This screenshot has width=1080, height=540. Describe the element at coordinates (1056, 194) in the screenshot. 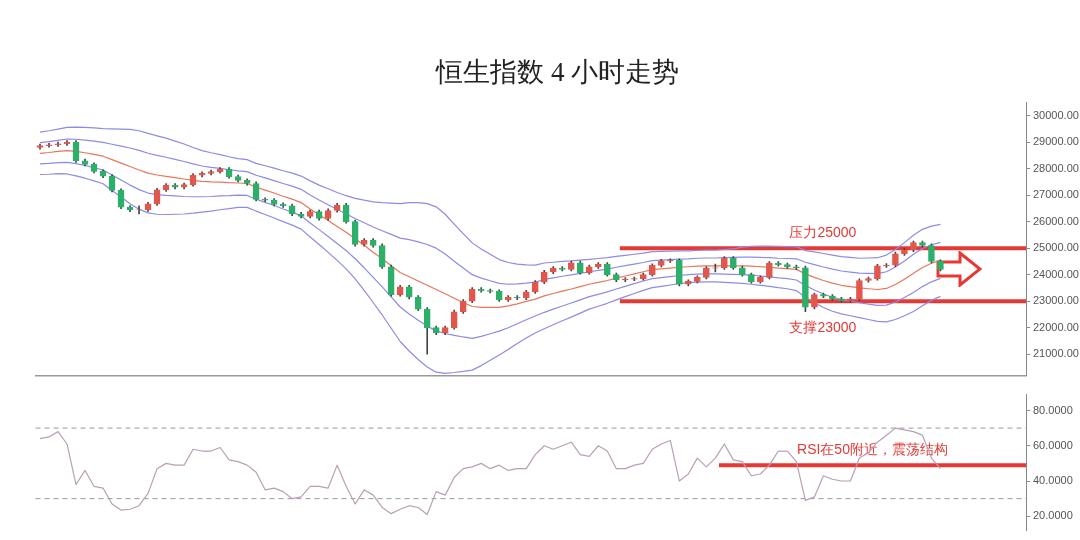

I see `y-tick-label: 27000.00` at that location.